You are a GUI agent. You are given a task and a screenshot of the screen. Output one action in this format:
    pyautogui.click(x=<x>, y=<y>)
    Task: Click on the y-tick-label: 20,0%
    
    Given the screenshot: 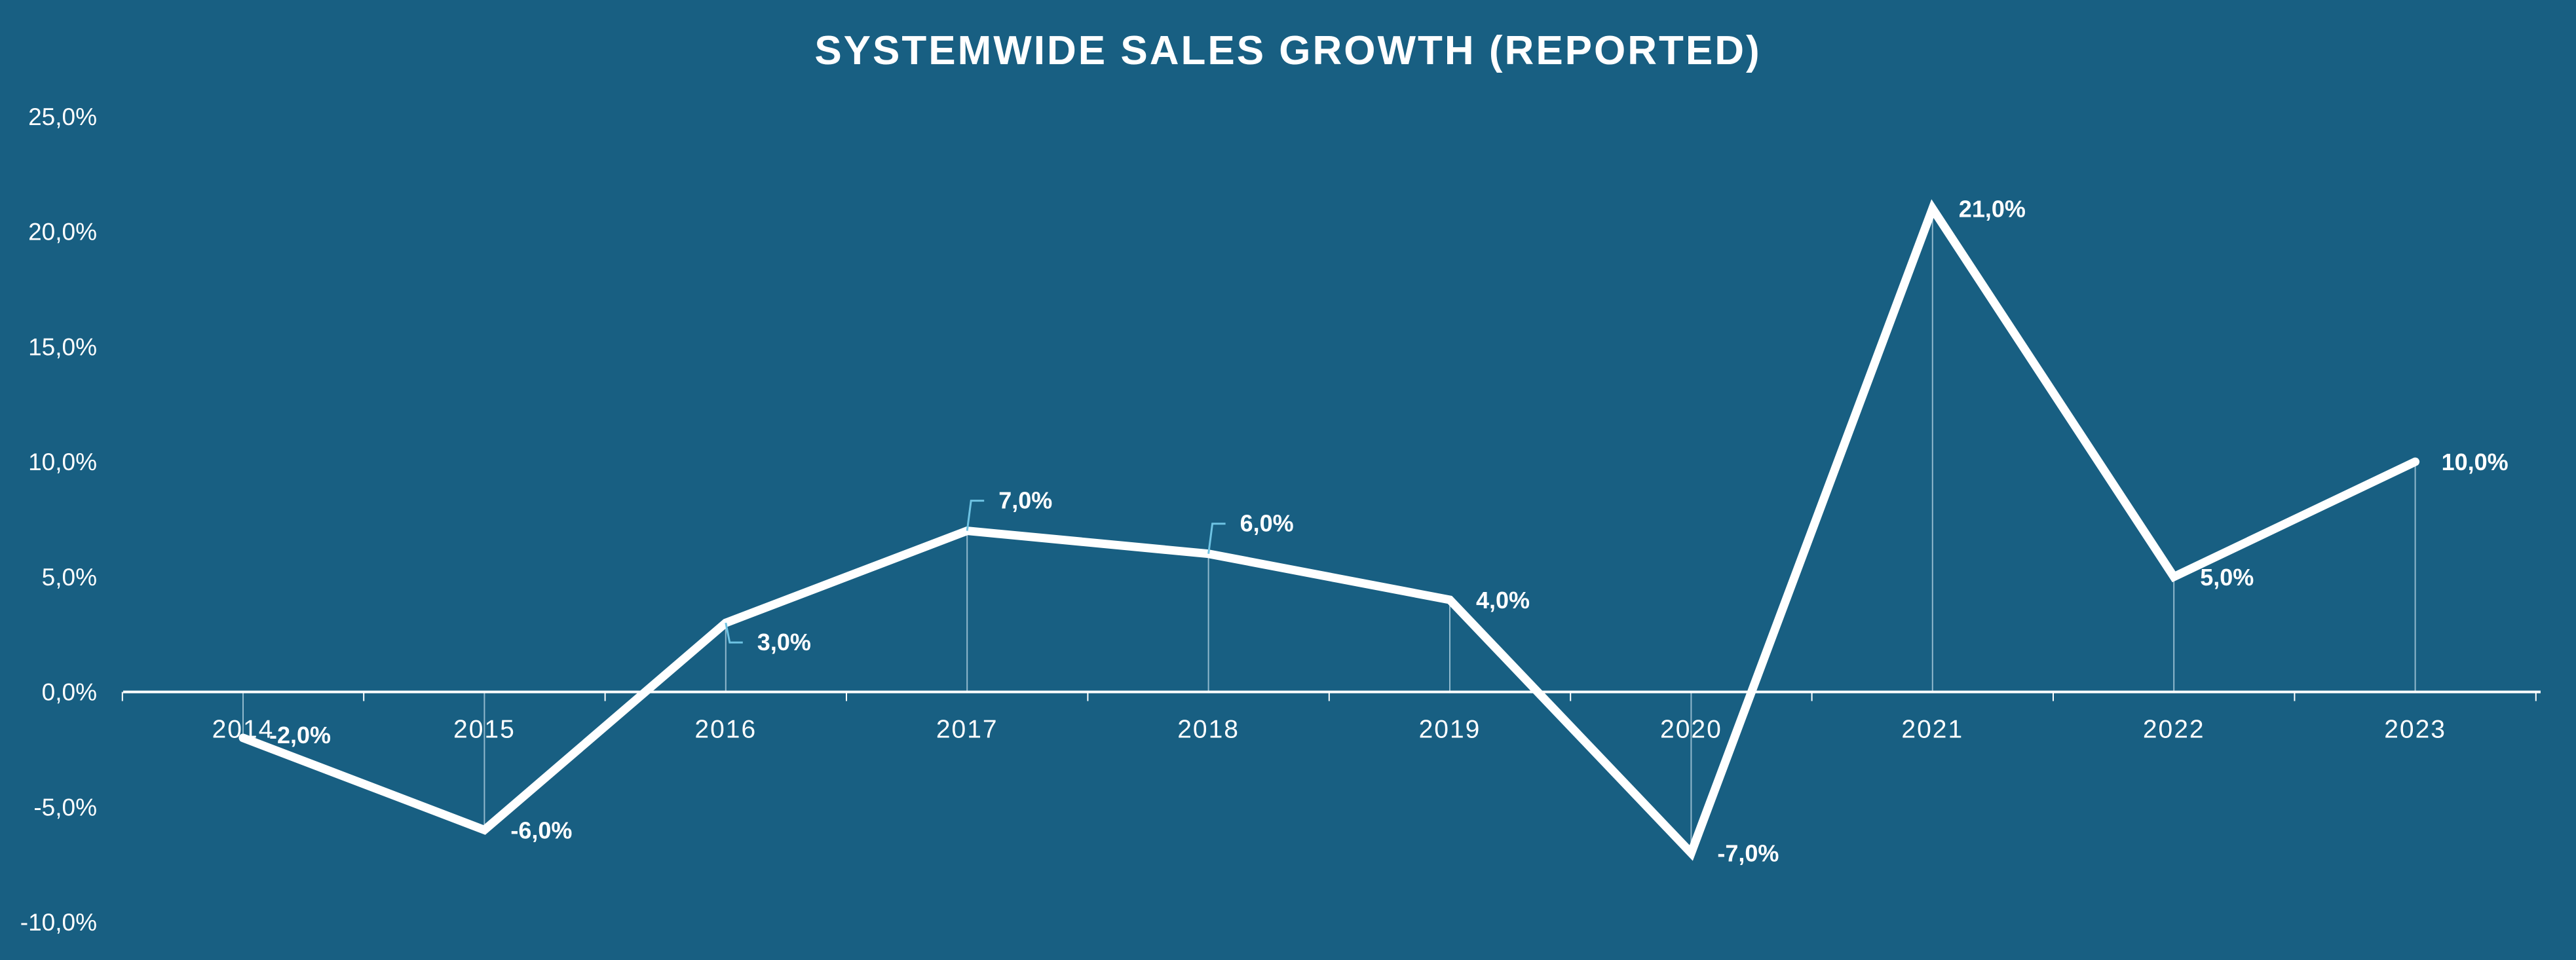 What is the action you would take?
    pyautogui.click(x=63, y=233)
    